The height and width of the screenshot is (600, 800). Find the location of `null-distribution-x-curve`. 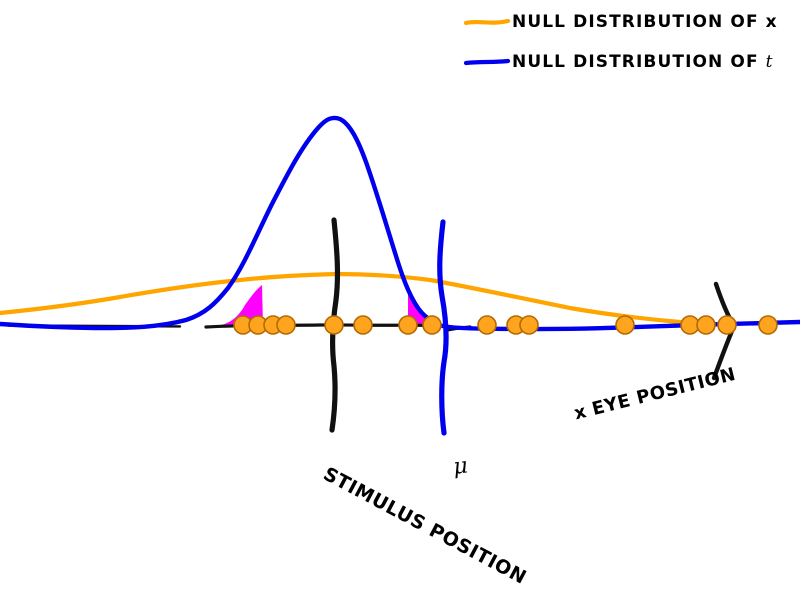

null-distribution-x-curve is located at coordinates (341, 298).